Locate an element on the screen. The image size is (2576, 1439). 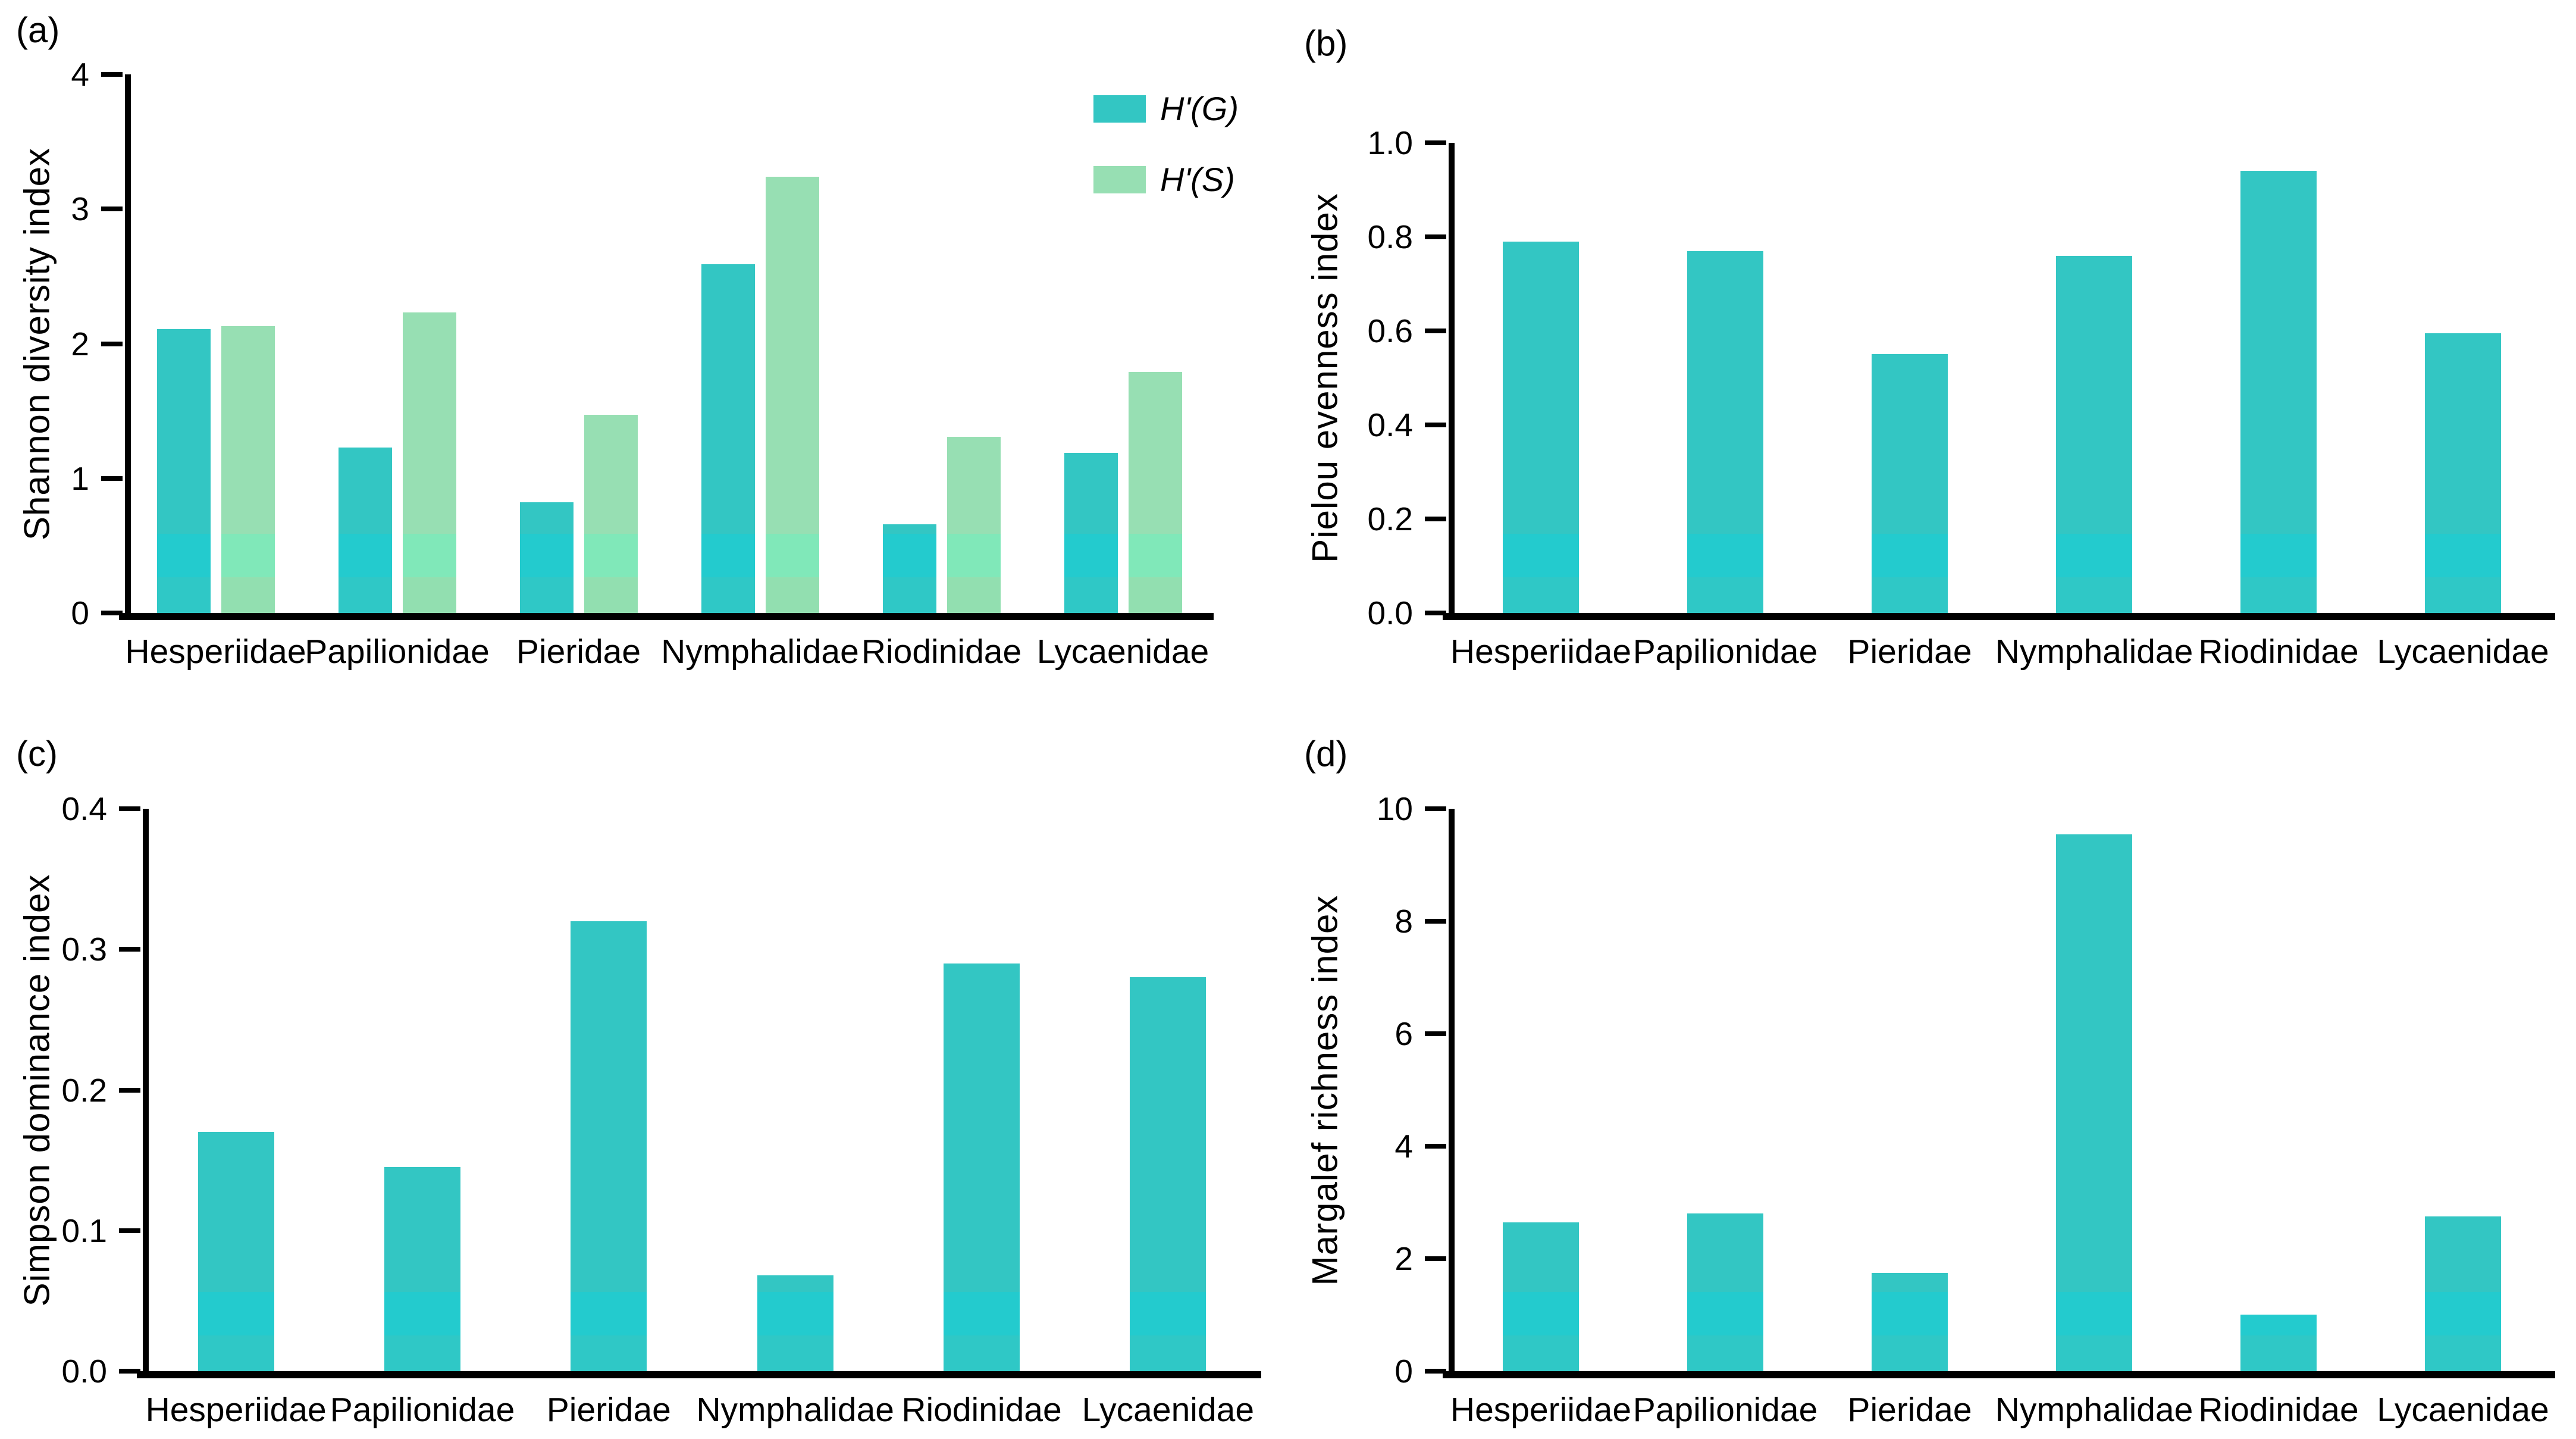
y-tick-label: 8 is located at coordinates (1404, 922).